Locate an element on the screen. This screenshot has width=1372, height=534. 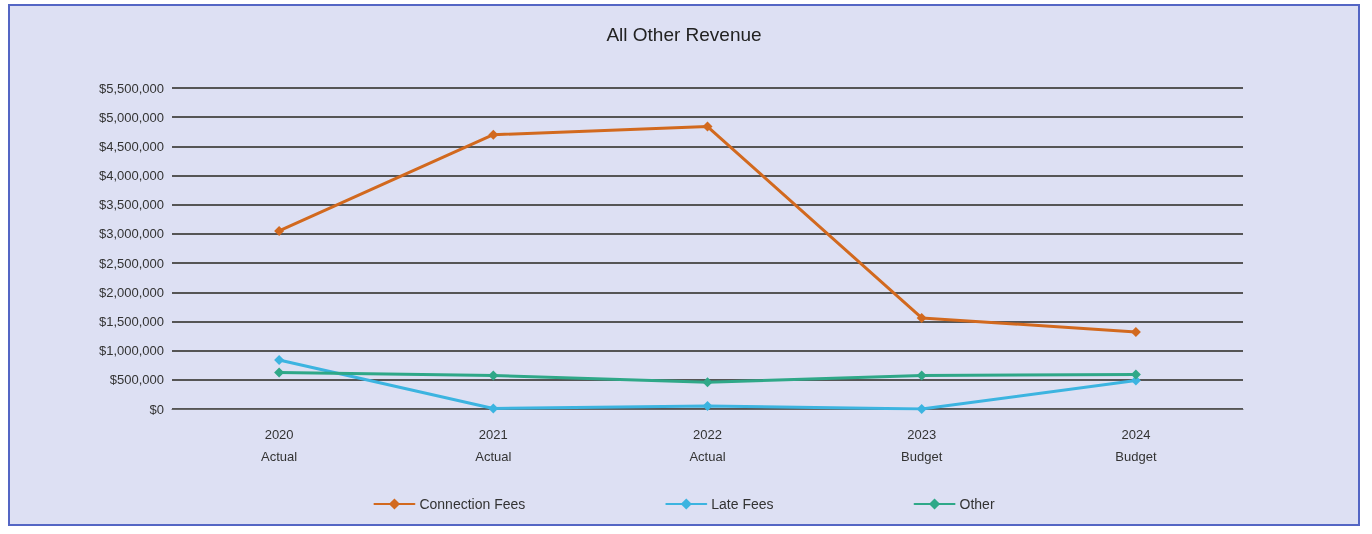
y-tick-label: $3,000,000 is located at coordinates (131, 234).